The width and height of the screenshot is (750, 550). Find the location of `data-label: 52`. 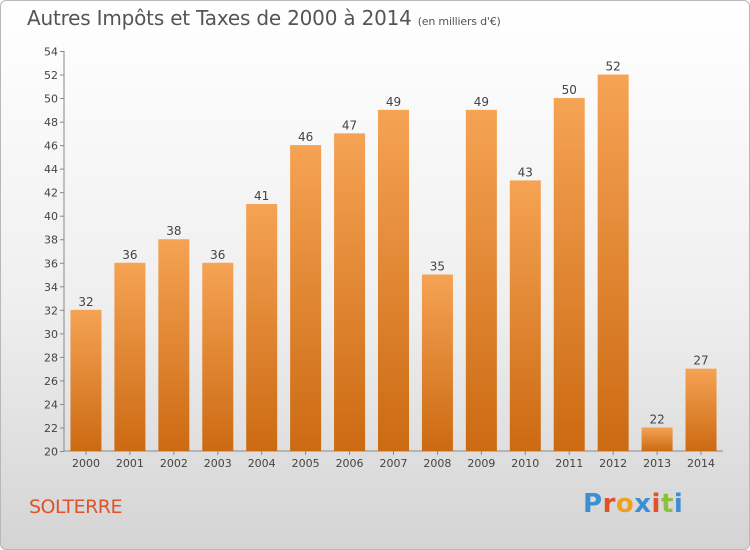

data-label: 52 is located at coordinates (613, 67).